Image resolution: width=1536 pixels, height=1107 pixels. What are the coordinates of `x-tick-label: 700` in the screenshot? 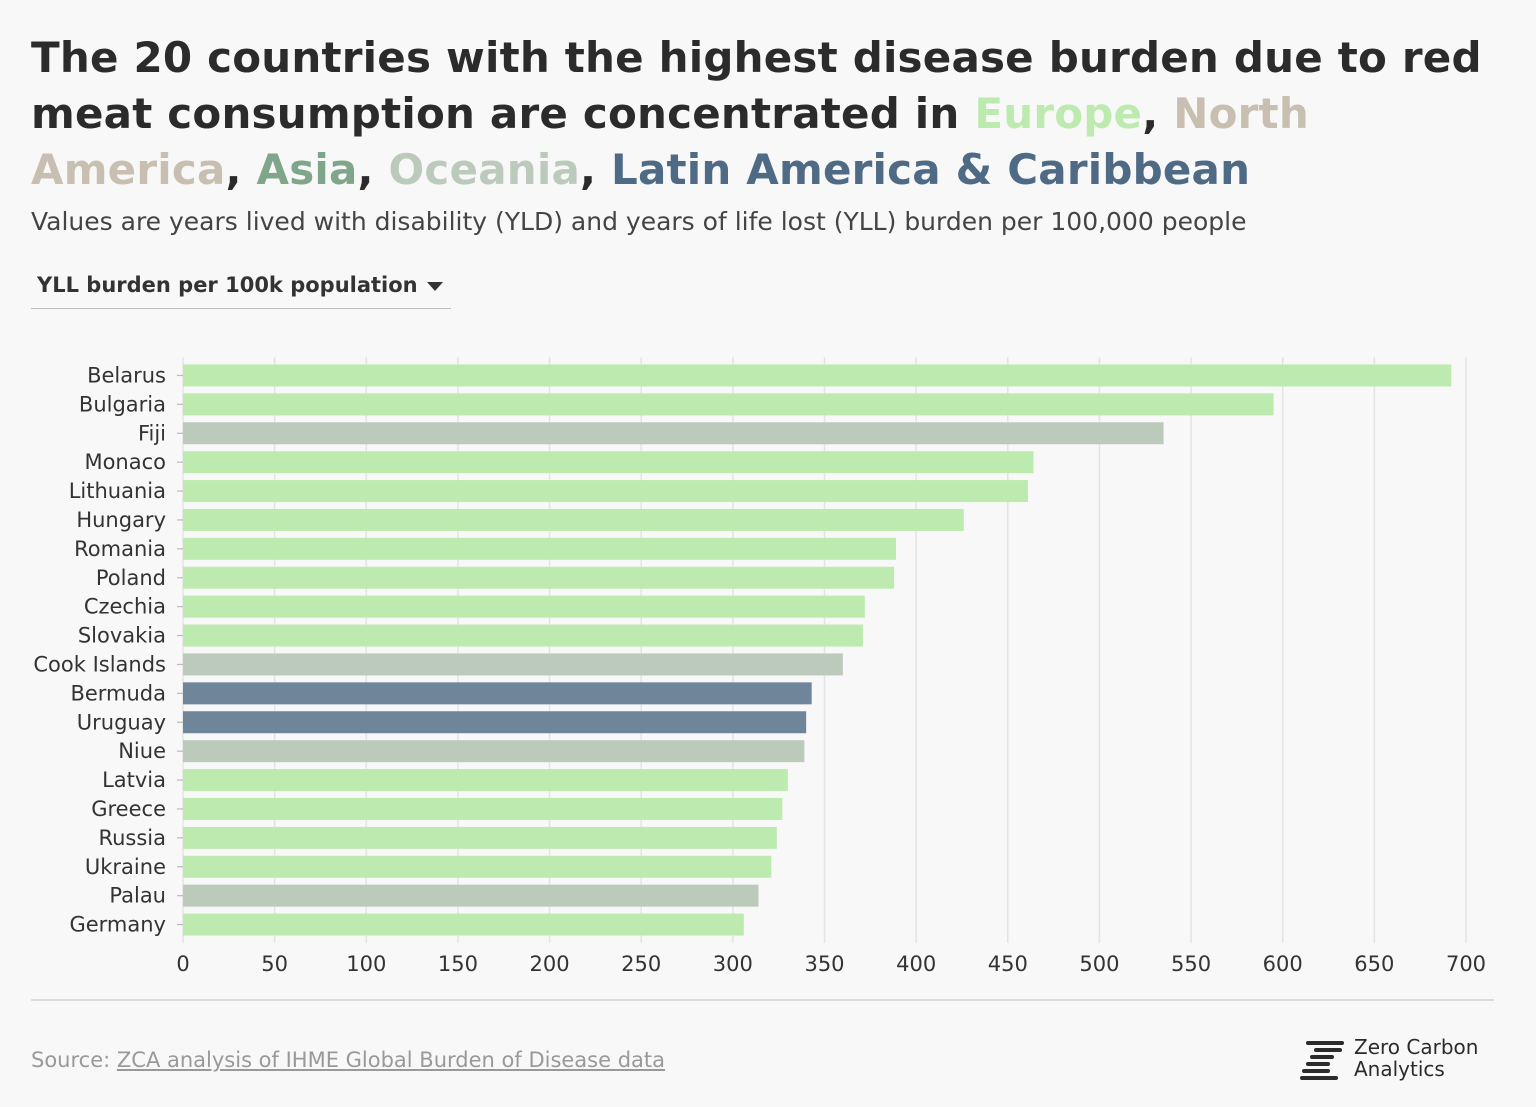 It's located at (1466, 964).